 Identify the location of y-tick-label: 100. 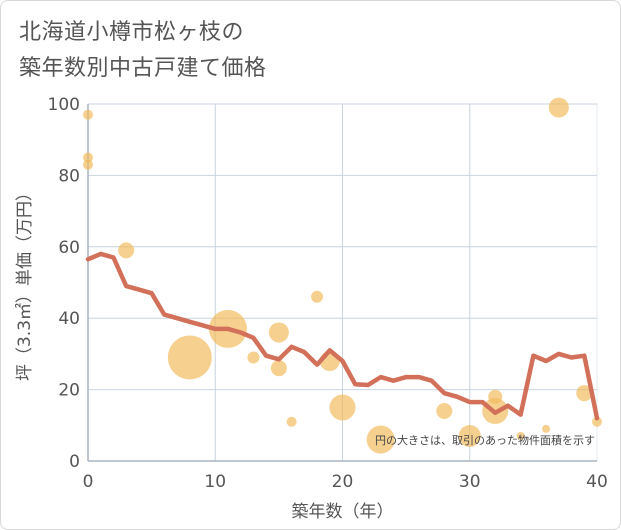
(64, 105).